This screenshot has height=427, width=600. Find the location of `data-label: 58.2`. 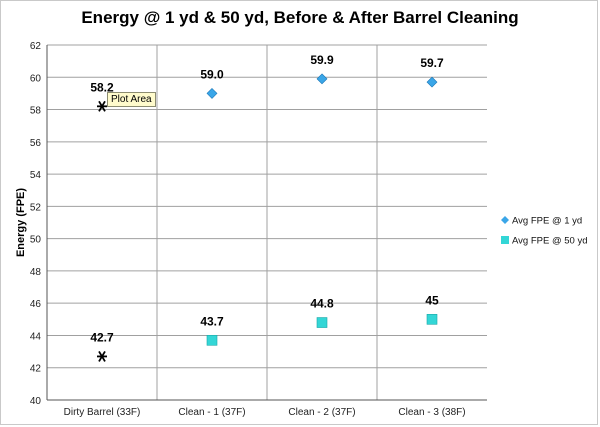

data-label: 58.2 is located at coordinates (102, 87).